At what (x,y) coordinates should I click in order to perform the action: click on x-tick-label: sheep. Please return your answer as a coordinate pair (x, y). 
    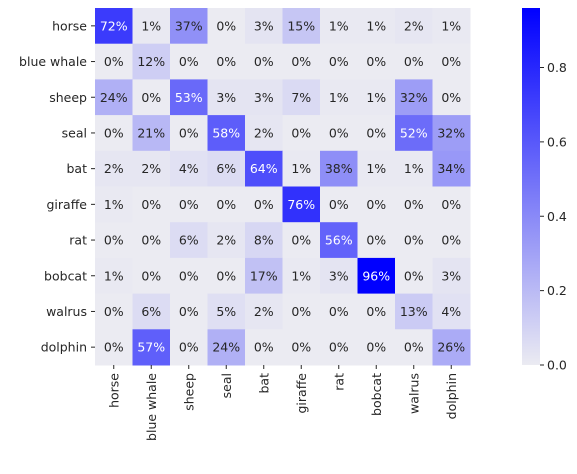
    Looking at the image, I should click on (188, 392).